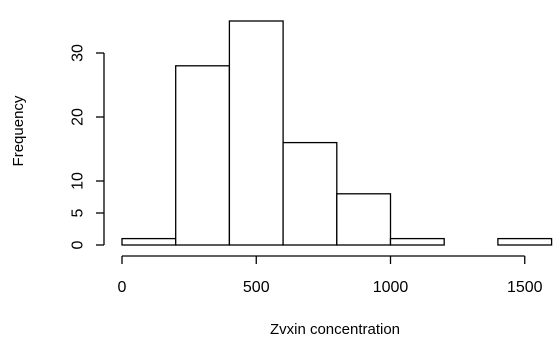  What do you see at coordinates (78, 244) in the screenshot?
I see `y-tick-label-0: 0` at bounding box center [78, 244].